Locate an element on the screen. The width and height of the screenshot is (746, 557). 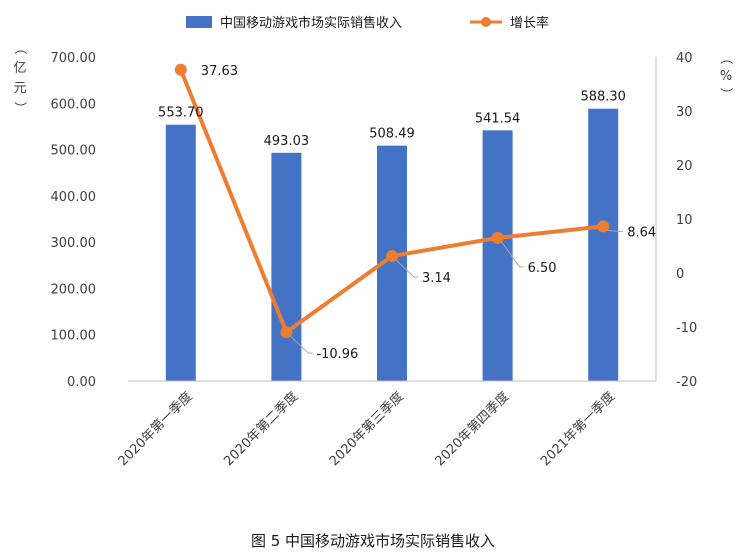
right-axis-unit-char: % is located at coordinates (726, 76).